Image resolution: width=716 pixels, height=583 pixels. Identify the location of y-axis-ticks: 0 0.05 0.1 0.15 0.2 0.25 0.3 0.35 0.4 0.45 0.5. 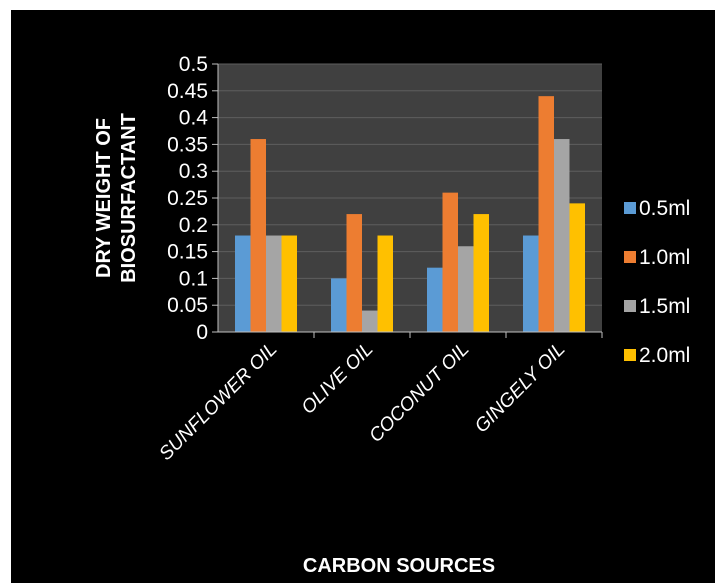
(192, 198).